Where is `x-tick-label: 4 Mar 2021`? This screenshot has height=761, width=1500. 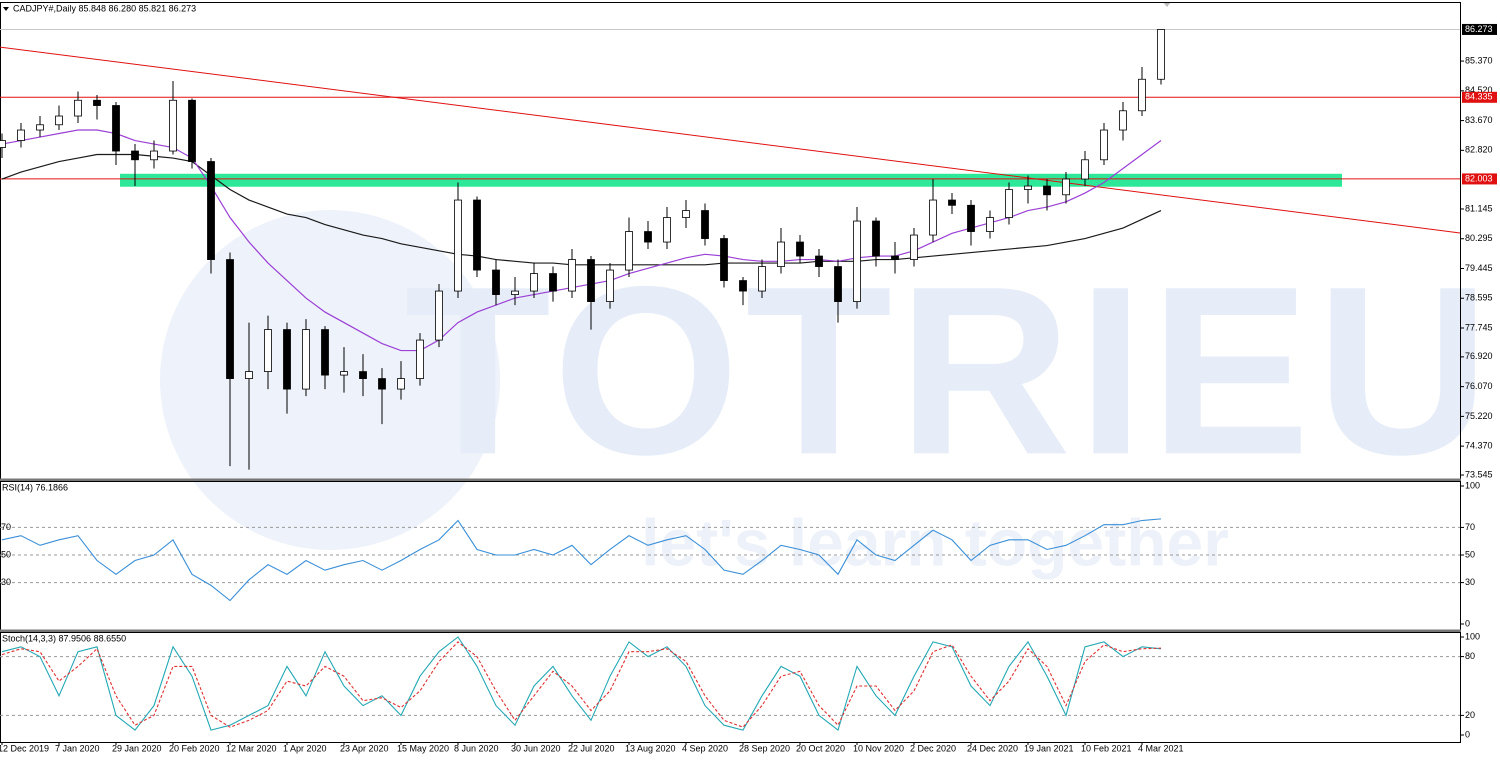 x-tick-label: 4 Mar 2021 is located at coordinates (1161, 748).